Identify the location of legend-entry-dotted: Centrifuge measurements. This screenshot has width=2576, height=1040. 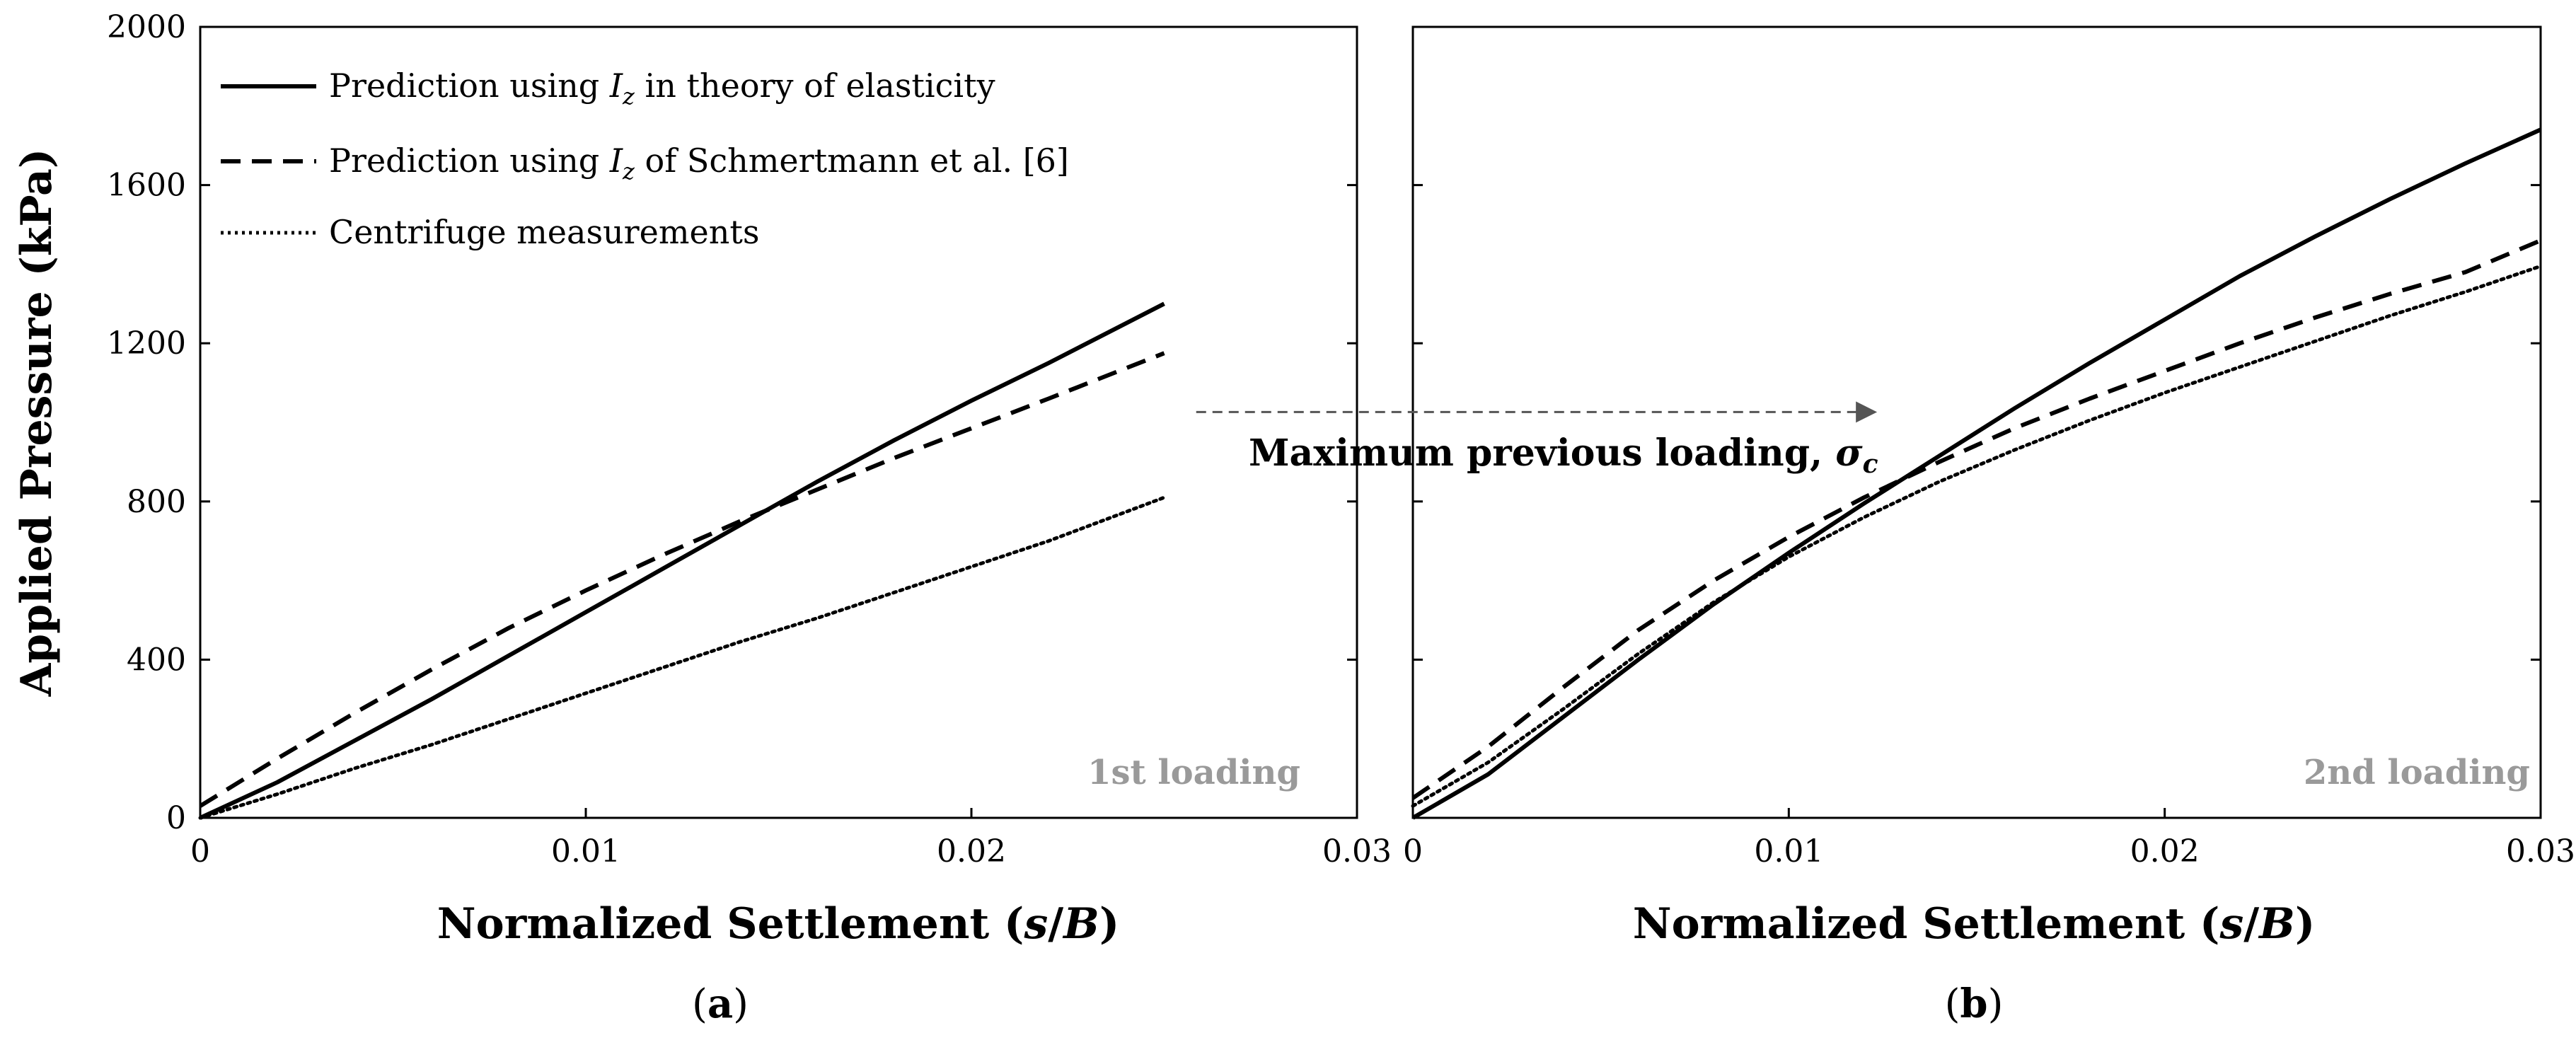
(490, 232).